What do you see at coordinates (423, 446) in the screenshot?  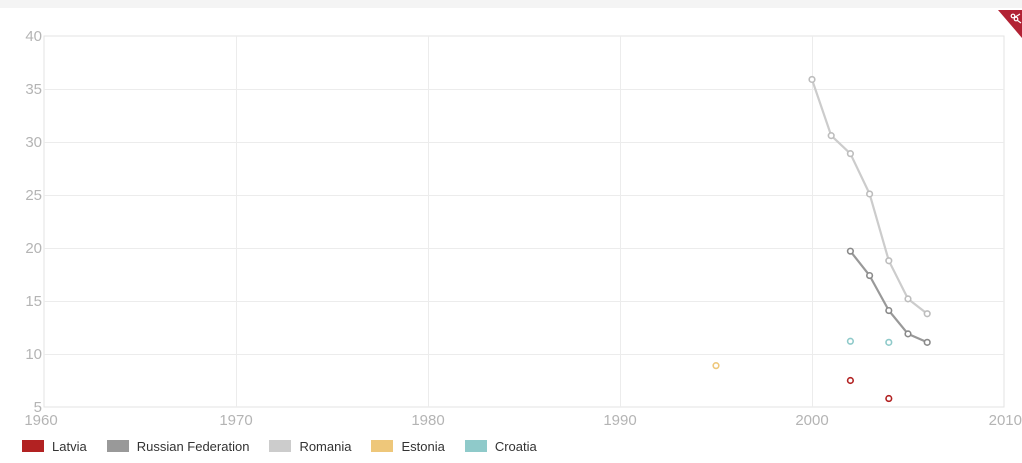 I see `legend-label: Estonia` at bounding box center [423, 446].